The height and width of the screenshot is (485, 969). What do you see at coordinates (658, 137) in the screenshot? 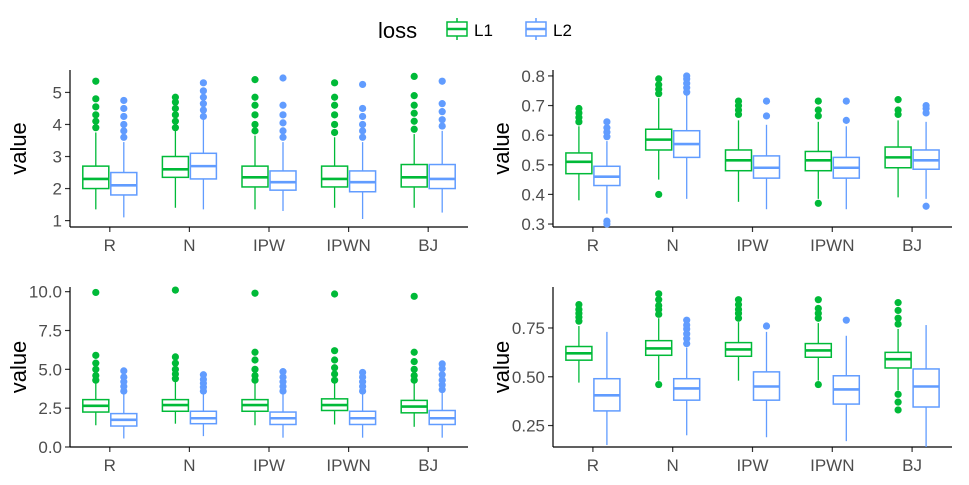
I see `box-l1-n` at bounding box center [658, 137].